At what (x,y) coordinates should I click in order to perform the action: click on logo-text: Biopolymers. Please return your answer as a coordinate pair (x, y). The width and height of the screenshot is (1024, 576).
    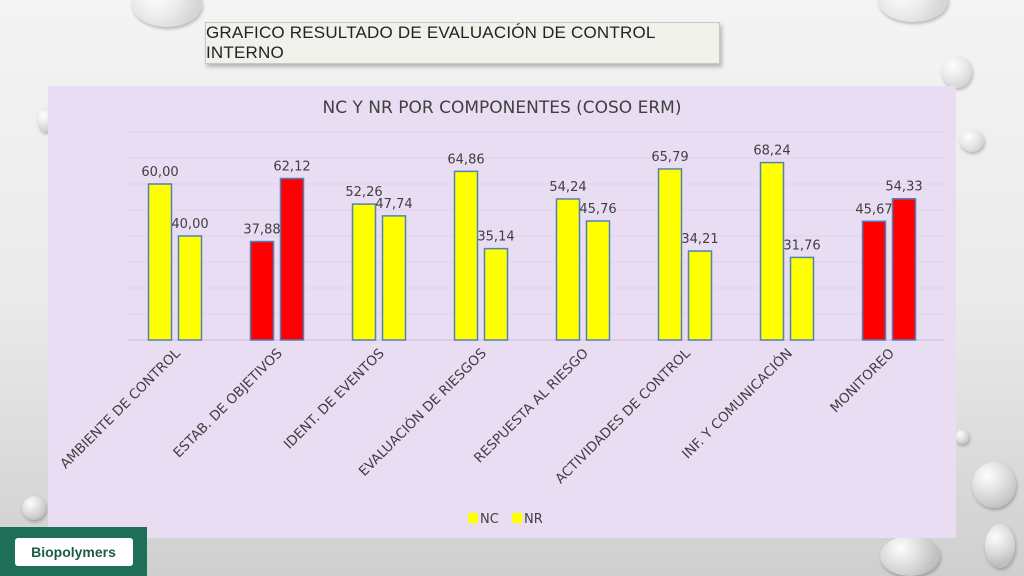
    Looking at the image, I should click on (73, 551).